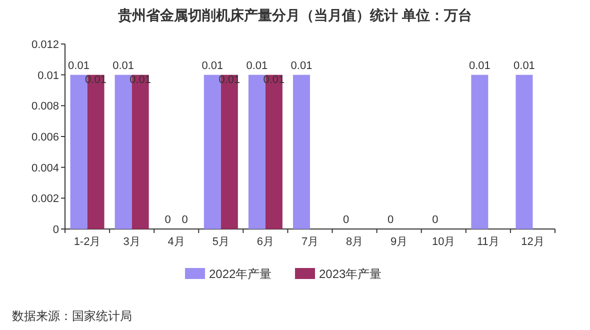 The height and width of the screenshot is (330, 590). I want to click on y-tick-label: 0, so click(55, 230).